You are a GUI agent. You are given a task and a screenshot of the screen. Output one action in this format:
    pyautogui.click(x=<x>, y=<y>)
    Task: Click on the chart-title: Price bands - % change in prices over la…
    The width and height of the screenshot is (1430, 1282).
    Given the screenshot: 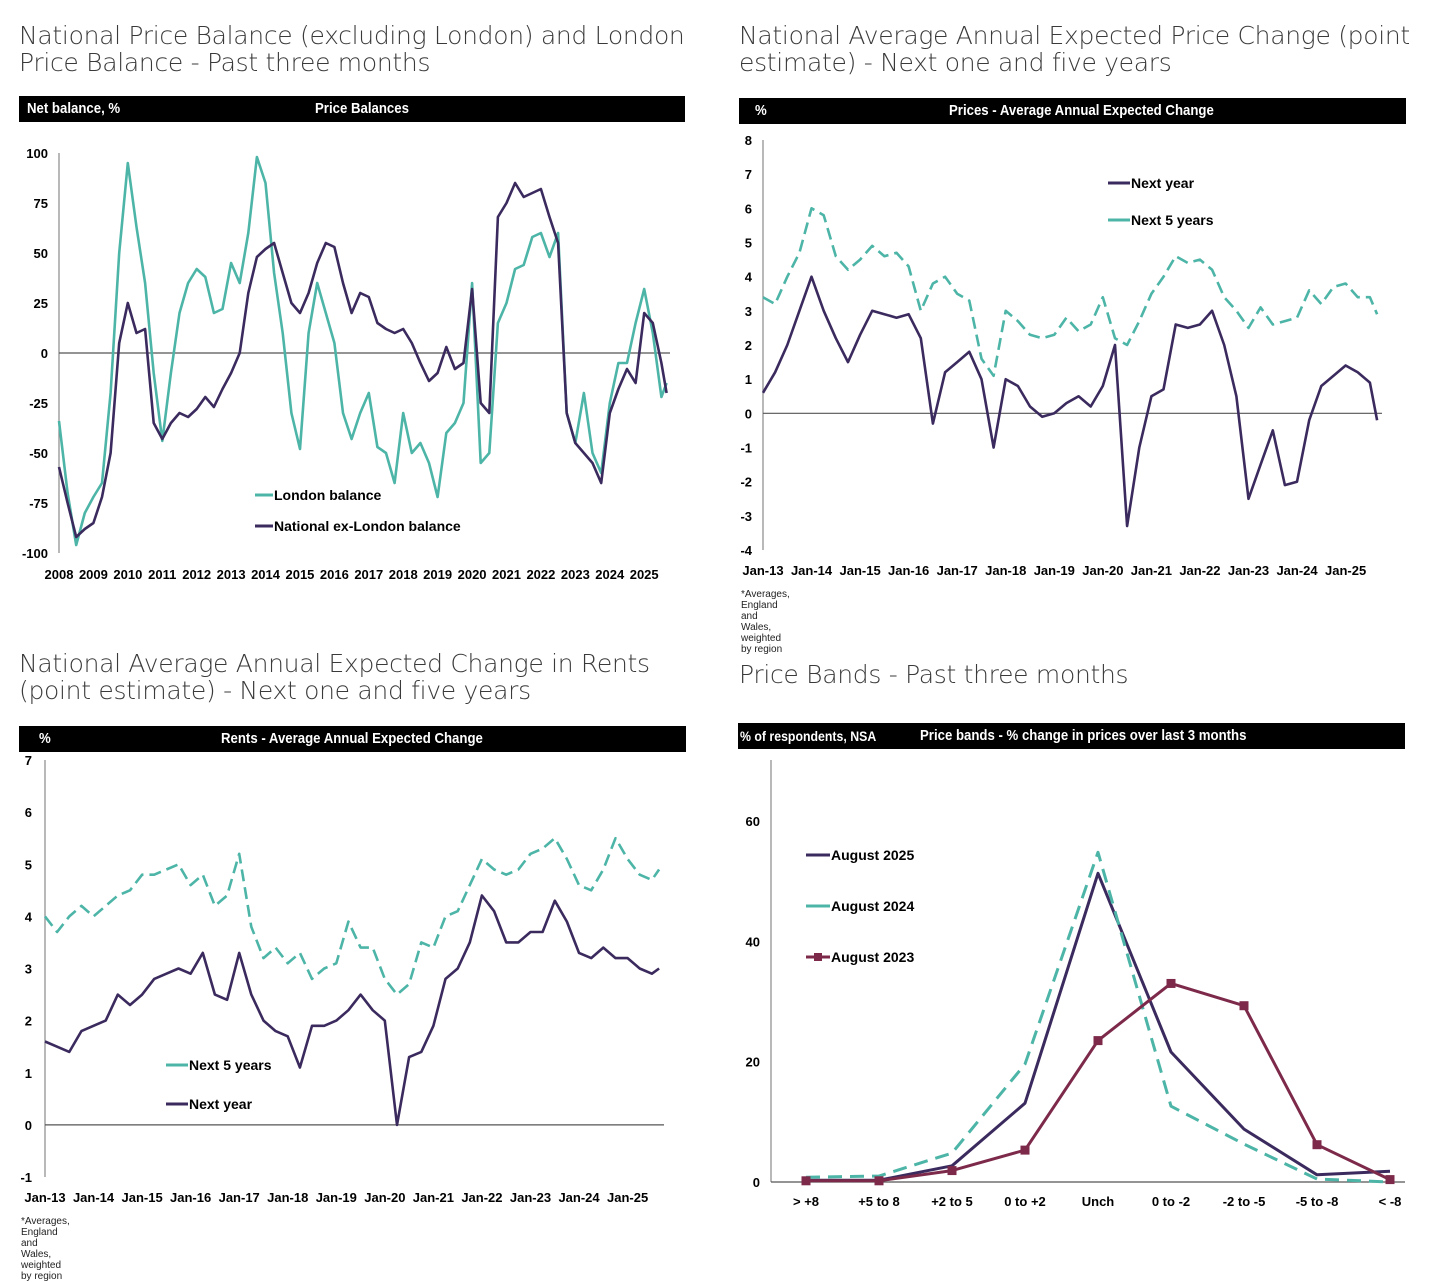 What is the action you would take?
    pyautogui.click(x=1083, y=735)
    